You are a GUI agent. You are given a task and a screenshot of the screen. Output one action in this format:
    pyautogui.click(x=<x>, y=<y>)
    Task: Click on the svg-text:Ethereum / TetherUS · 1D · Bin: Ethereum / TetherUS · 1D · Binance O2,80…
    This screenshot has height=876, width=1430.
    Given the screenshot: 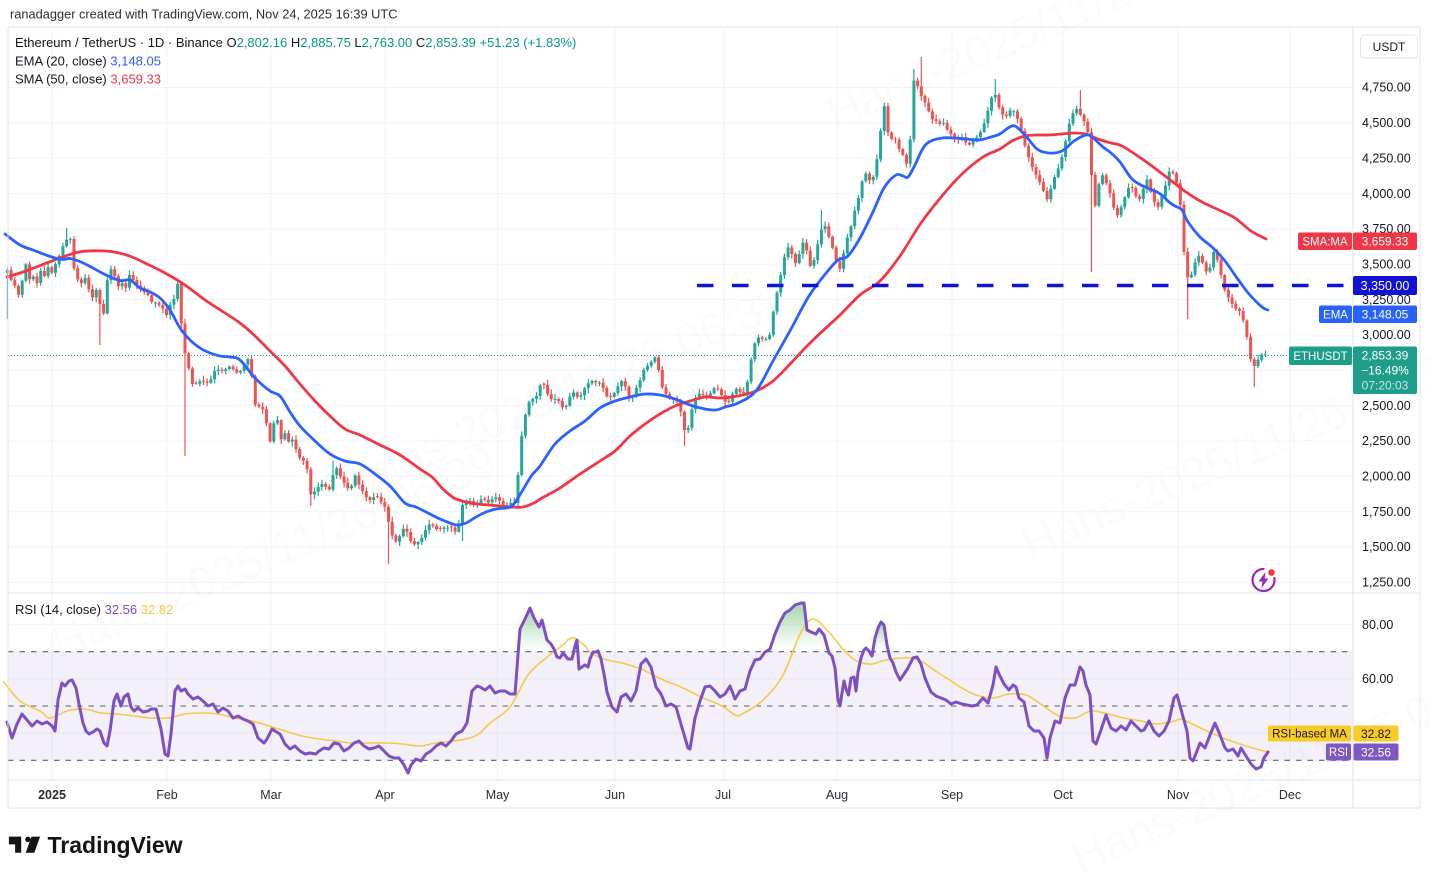 What is the action you would take?
    pyautogui.click(x=295, y=42)
    